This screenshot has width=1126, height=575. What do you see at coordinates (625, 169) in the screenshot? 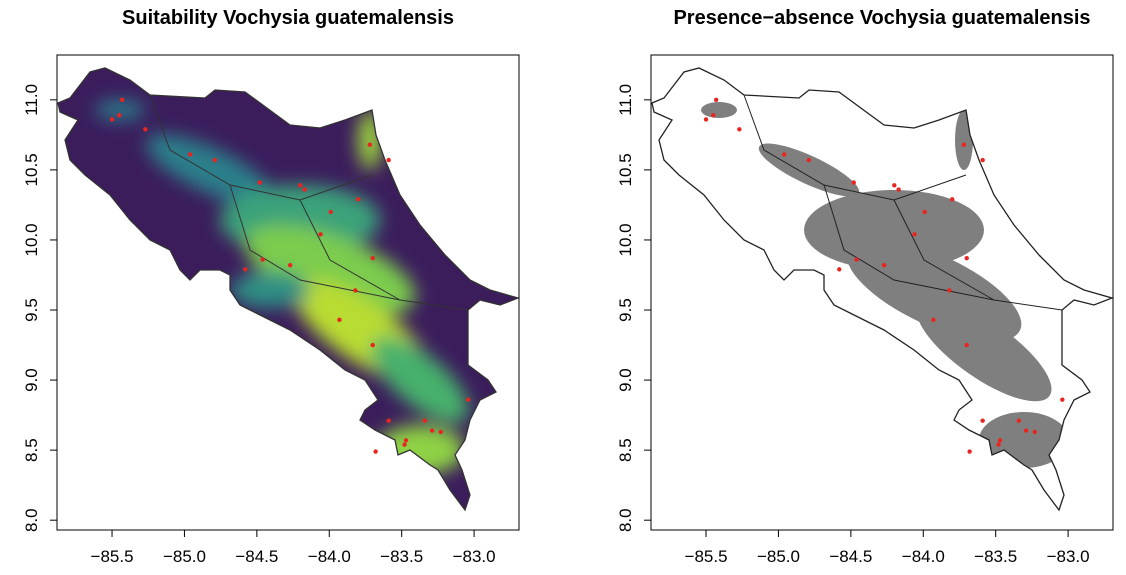
I see `y-tick-label: 10.5` at bounding box center [625, 169].